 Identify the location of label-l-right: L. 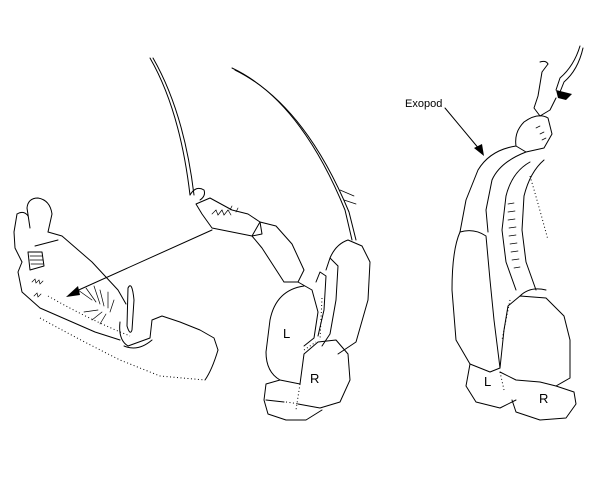
(487, 381).